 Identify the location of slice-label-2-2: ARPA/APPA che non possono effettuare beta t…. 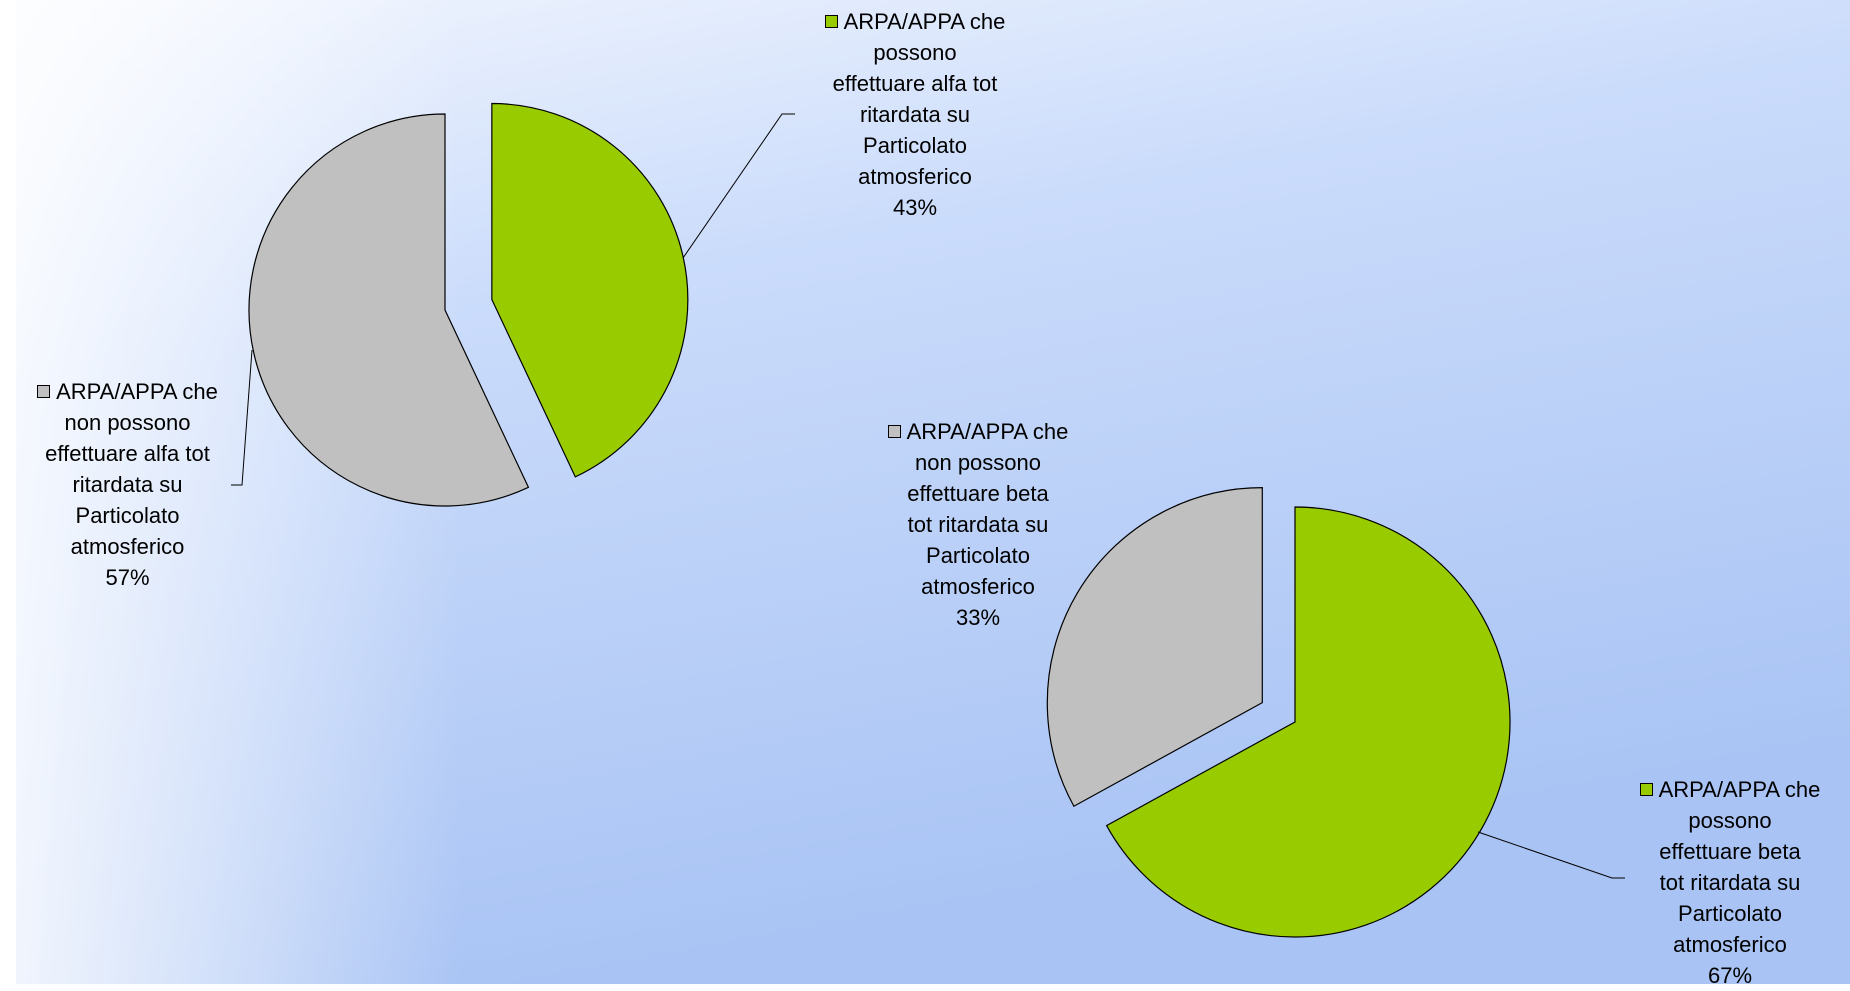
(978, 524).